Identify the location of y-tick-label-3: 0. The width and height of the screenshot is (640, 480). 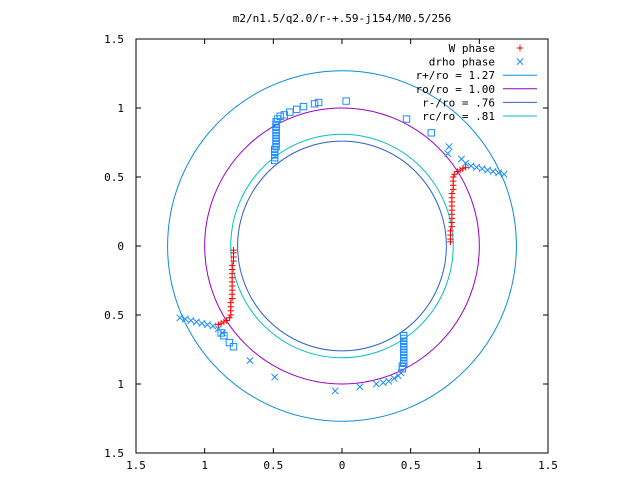
(120, 246).